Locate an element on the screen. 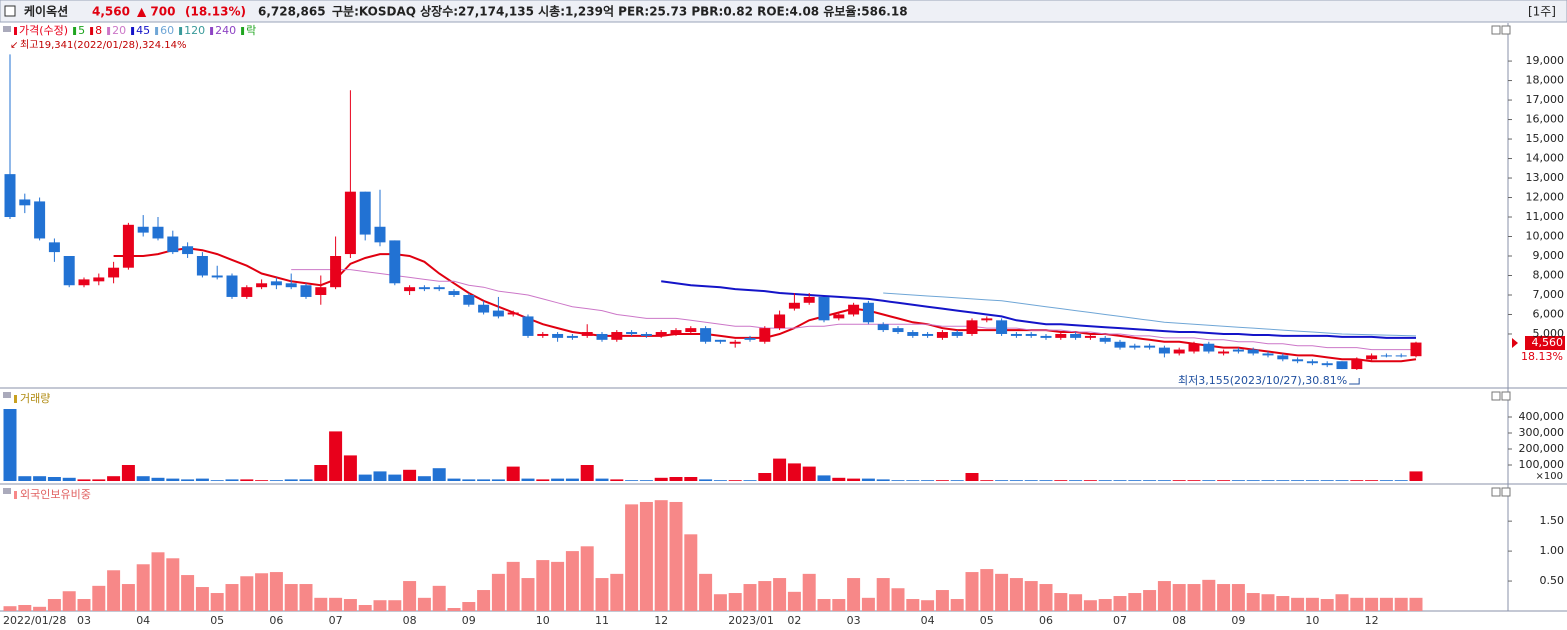  legend-label: 락 is located at coordinates (251, 30).